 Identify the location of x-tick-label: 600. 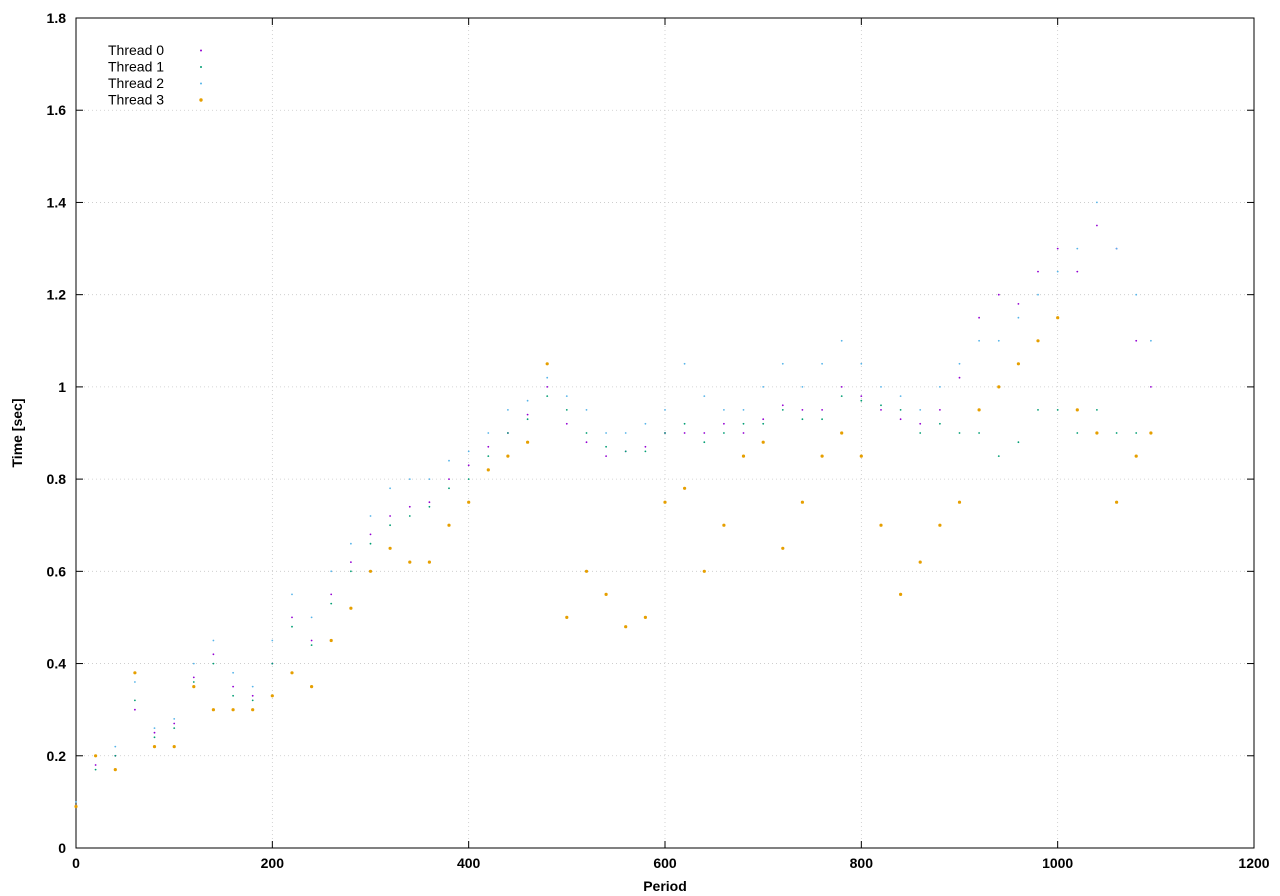
(665, 863).